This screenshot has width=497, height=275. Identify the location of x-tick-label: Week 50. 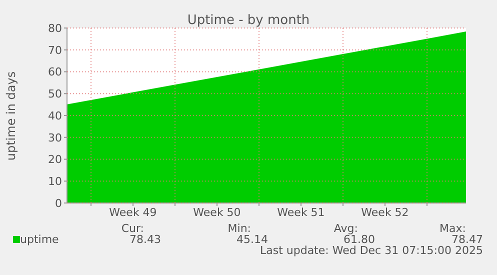
(217, 212).